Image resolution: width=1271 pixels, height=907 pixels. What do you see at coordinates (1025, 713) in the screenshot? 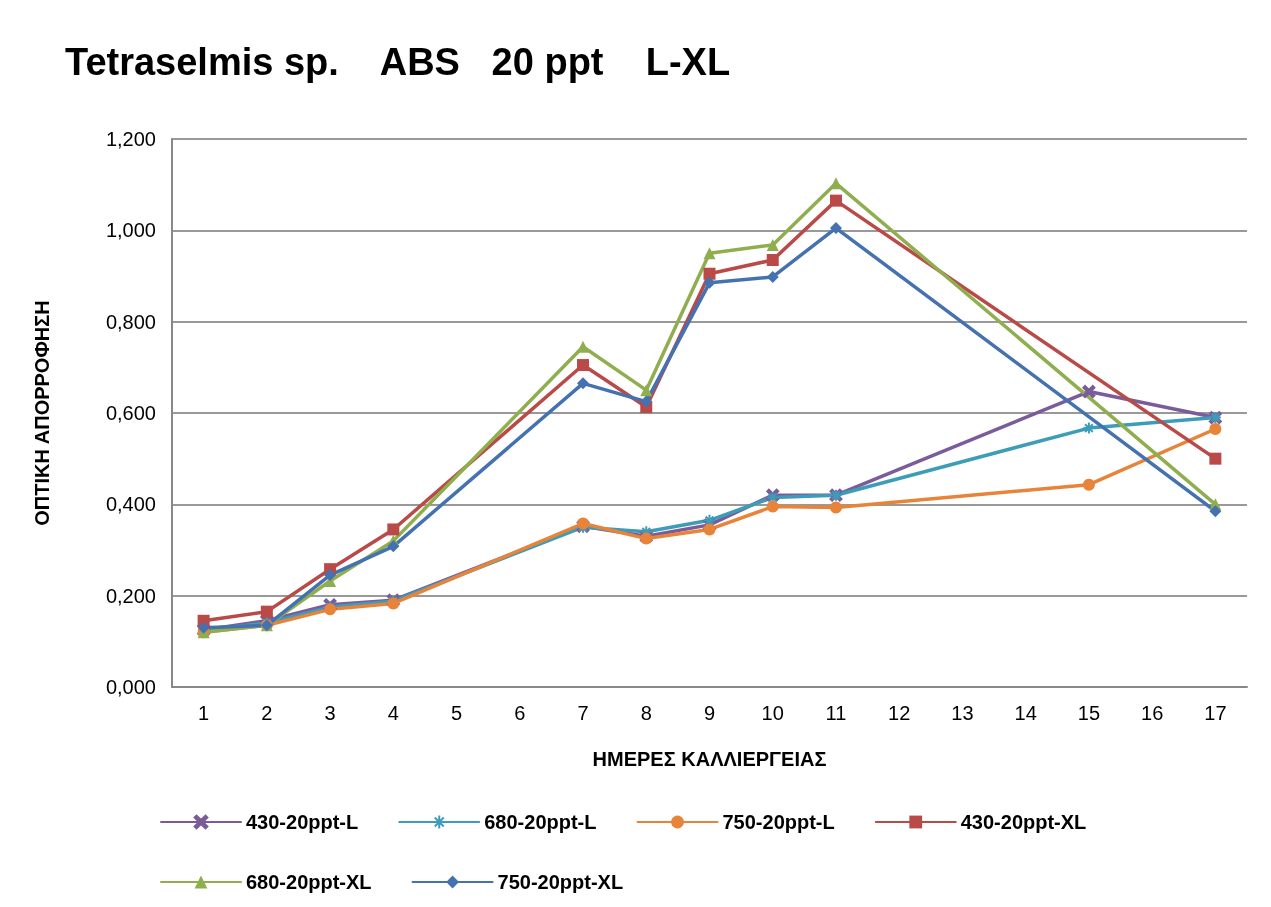
I see `x-tick-label: 14` at bounding box center [1025, 713].